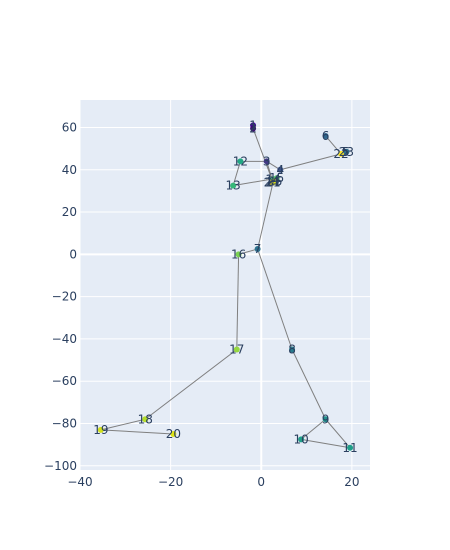  Describe the element at coordinates (69, 212) in the screenshot. I see `y-tick-label: 20` at that location.